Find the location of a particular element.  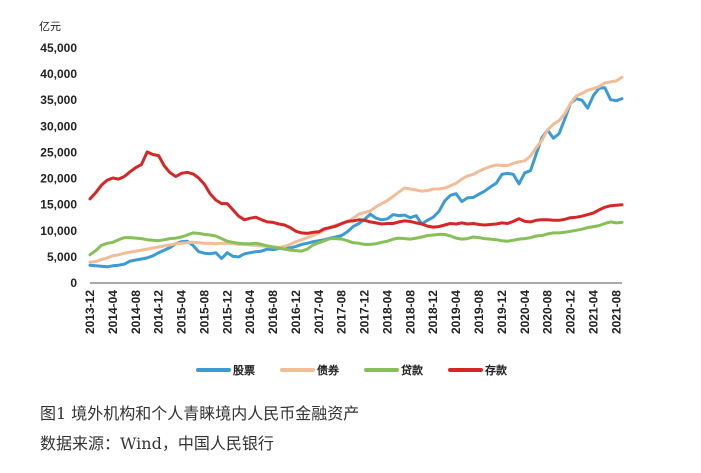

source-note: 数据来源：Wind，中国人民银行 is located at coordinates (157, 443).